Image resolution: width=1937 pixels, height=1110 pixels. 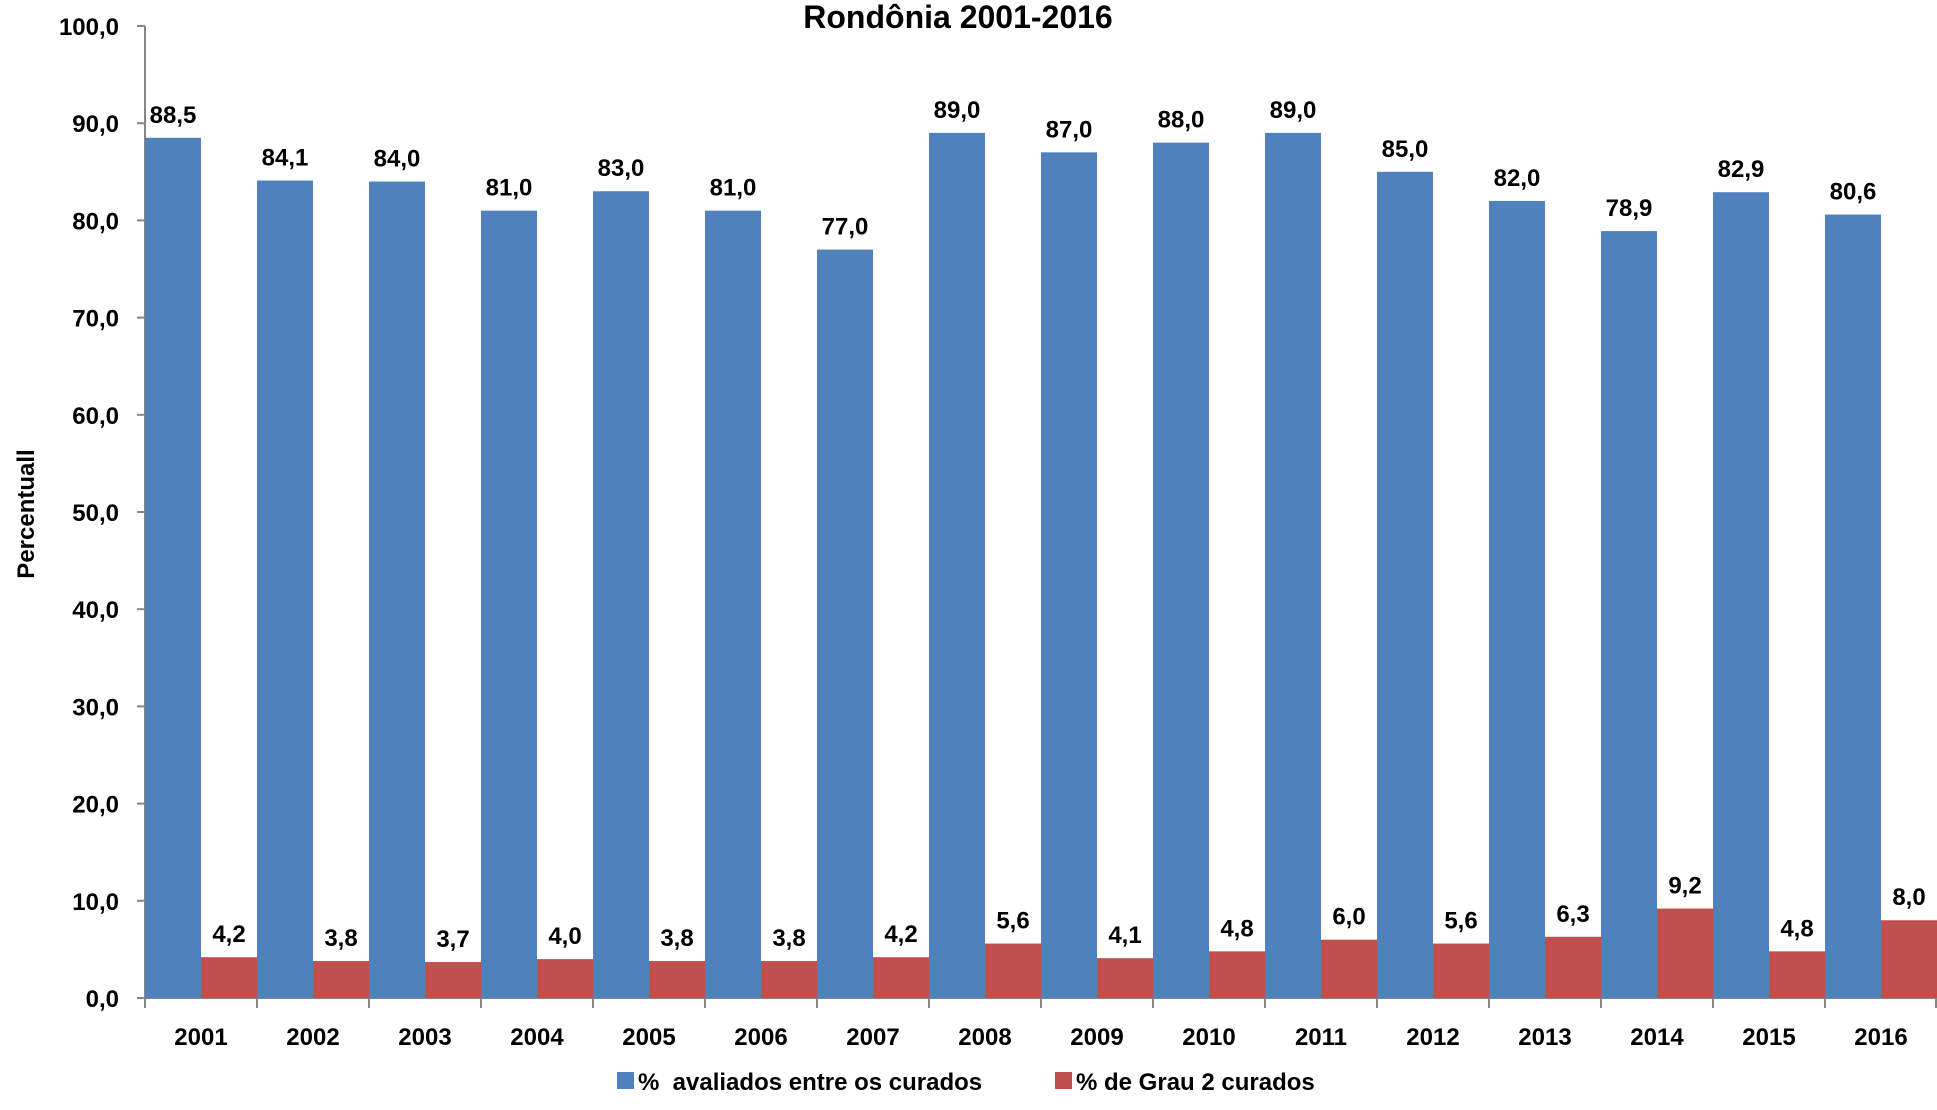 What do you see at coordinates (1348, 917) in the screenshot?
I see `data-label: 6,0` at bounding box center [1348, 917].